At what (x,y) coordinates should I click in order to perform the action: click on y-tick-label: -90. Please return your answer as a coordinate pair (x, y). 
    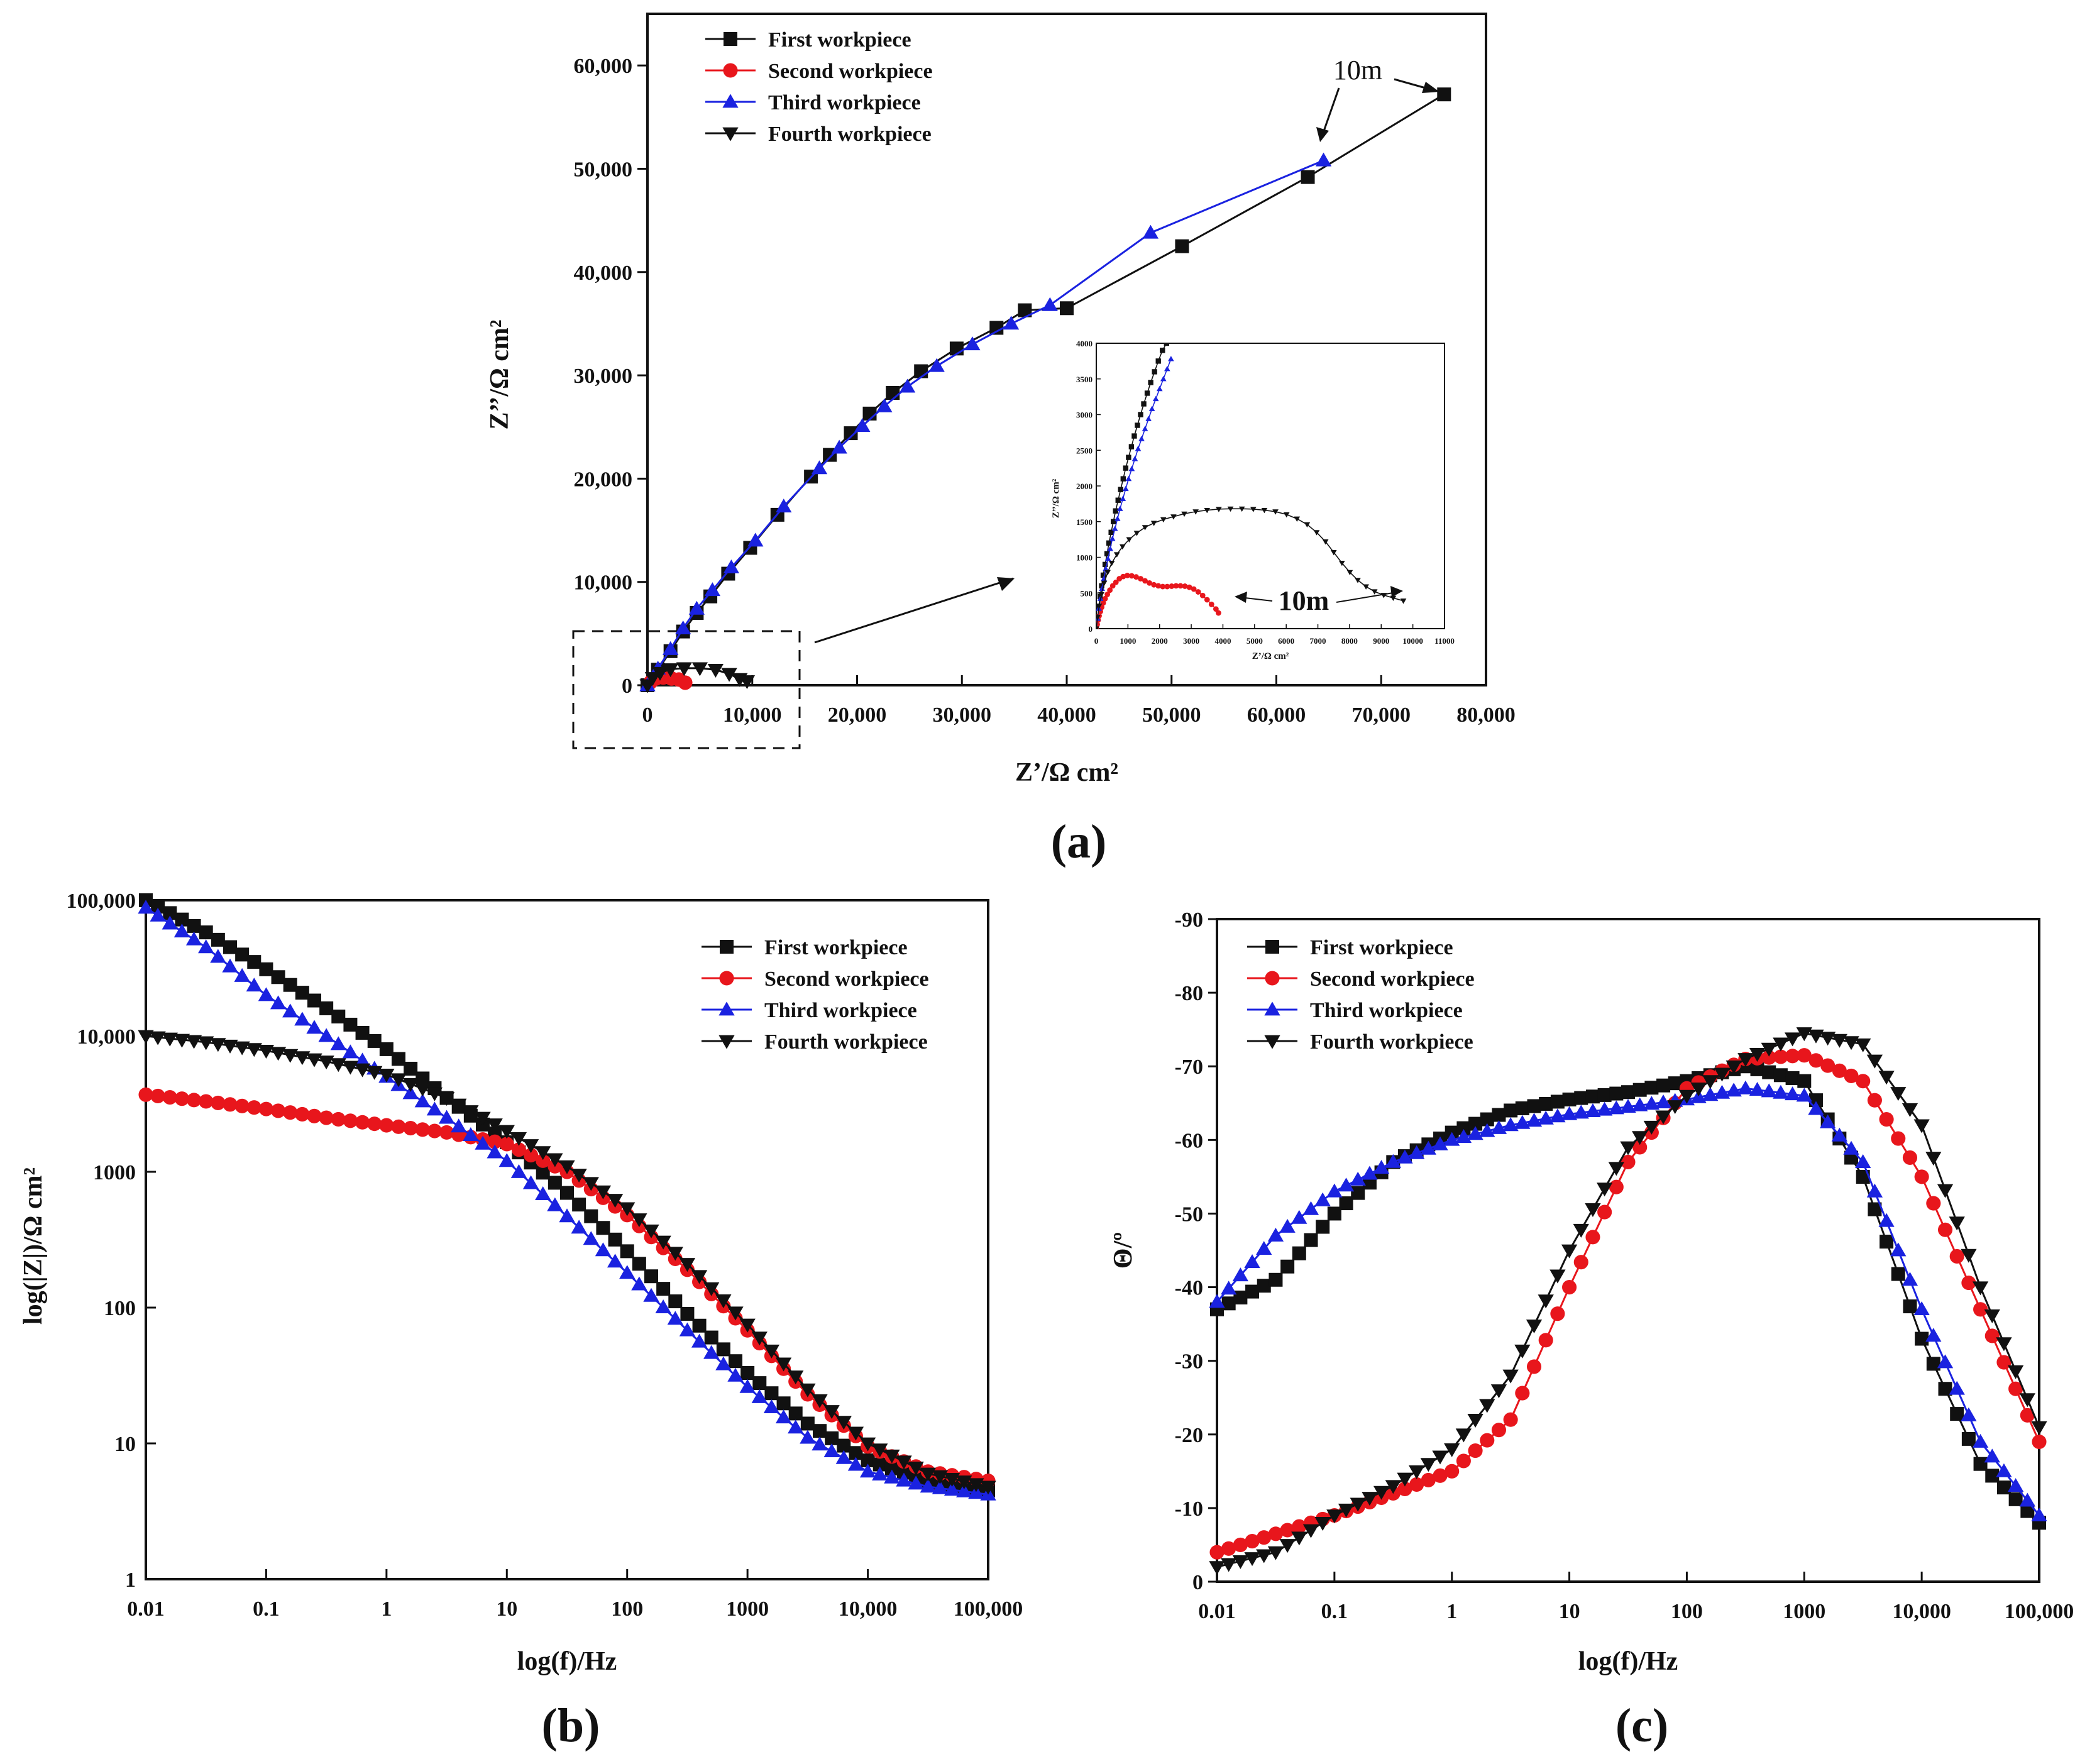
    Looking at the image, I should click on (1189, 920).